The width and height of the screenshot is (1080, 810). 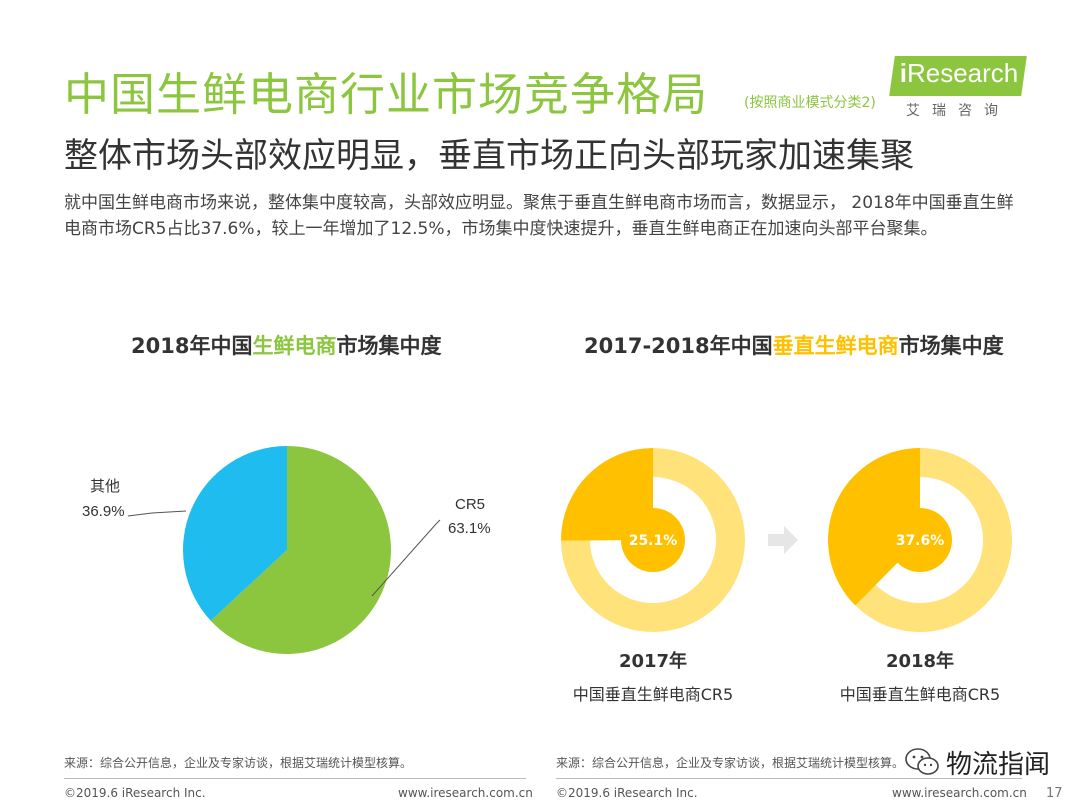 I want to click on source-note-right: 来源：综合公开信息，企业及专家访谈，根据艾瑞统计模型核算。, so click(x=730, y=763).